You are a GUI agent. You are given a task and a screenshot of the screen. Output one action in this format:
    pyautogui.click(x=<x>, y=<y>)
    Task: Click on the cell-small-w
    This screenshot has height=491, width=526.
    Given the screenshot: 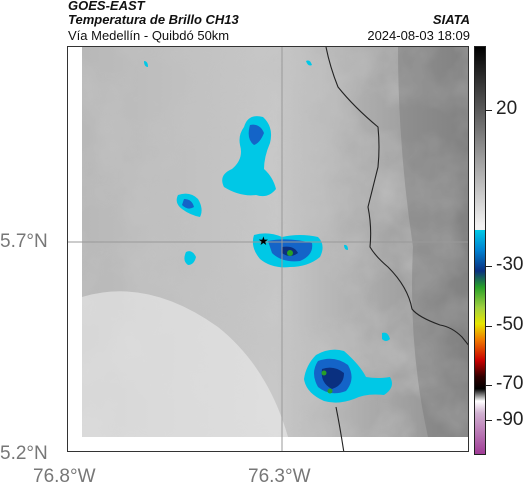 What is the action you would take?
    pyautogui.click(x=190, y=258)
    